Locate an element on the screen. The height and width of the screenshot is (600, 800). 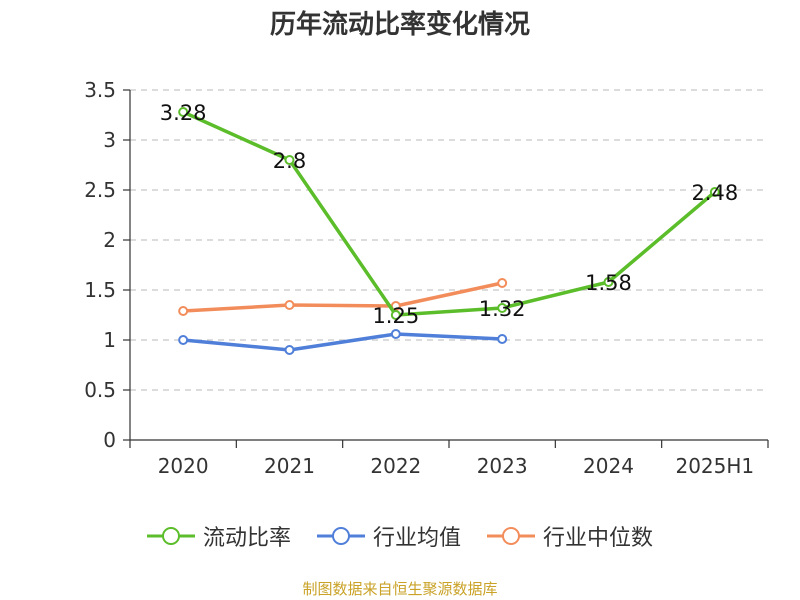
legend-label-industry-median: 行业中位数 is located at coordinates (598, 538).